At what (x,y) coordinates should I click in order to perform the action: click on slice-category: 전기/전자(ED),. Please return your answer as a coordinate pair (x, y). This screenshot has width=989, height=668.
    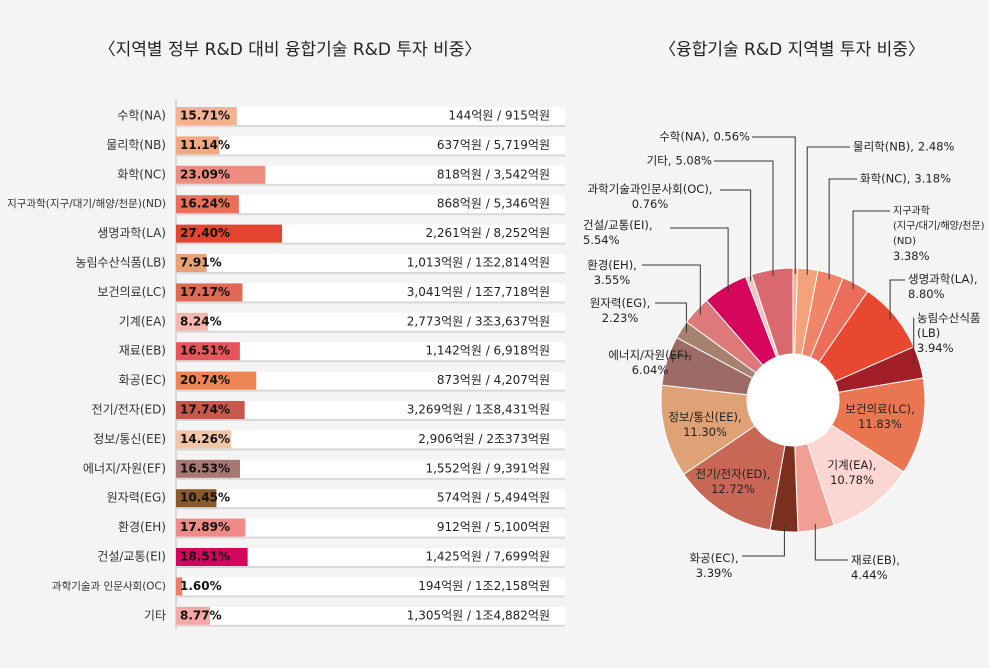
    Looking at the image, I should click on (733, 474).